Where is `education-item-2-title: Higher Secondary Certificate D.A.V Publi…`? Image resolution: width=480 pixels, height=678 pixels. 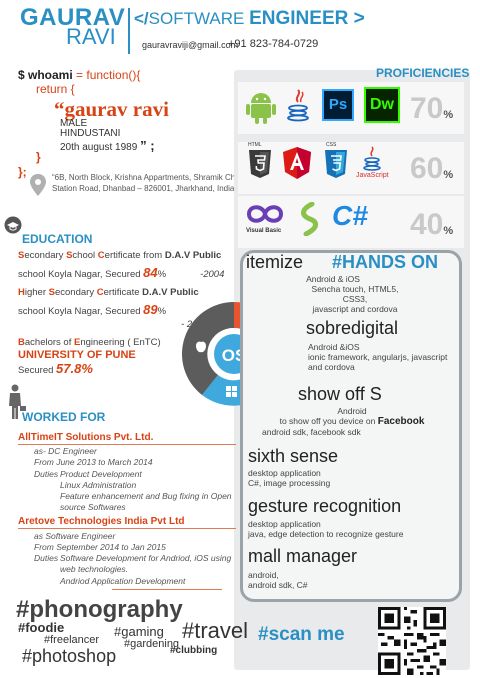
education-item-2-title: Higher Secondary Certificate D.A.V Publi… is located at coordinates (128, 292).